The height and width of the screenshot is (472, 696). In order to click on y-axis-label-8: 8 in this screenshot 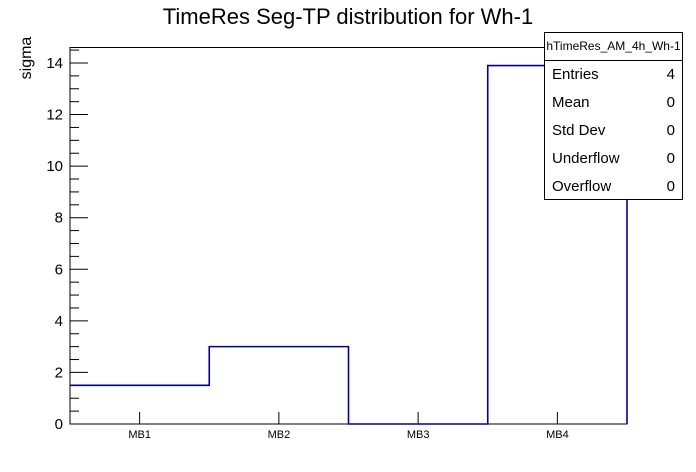, I will do `click(59, 218)`.